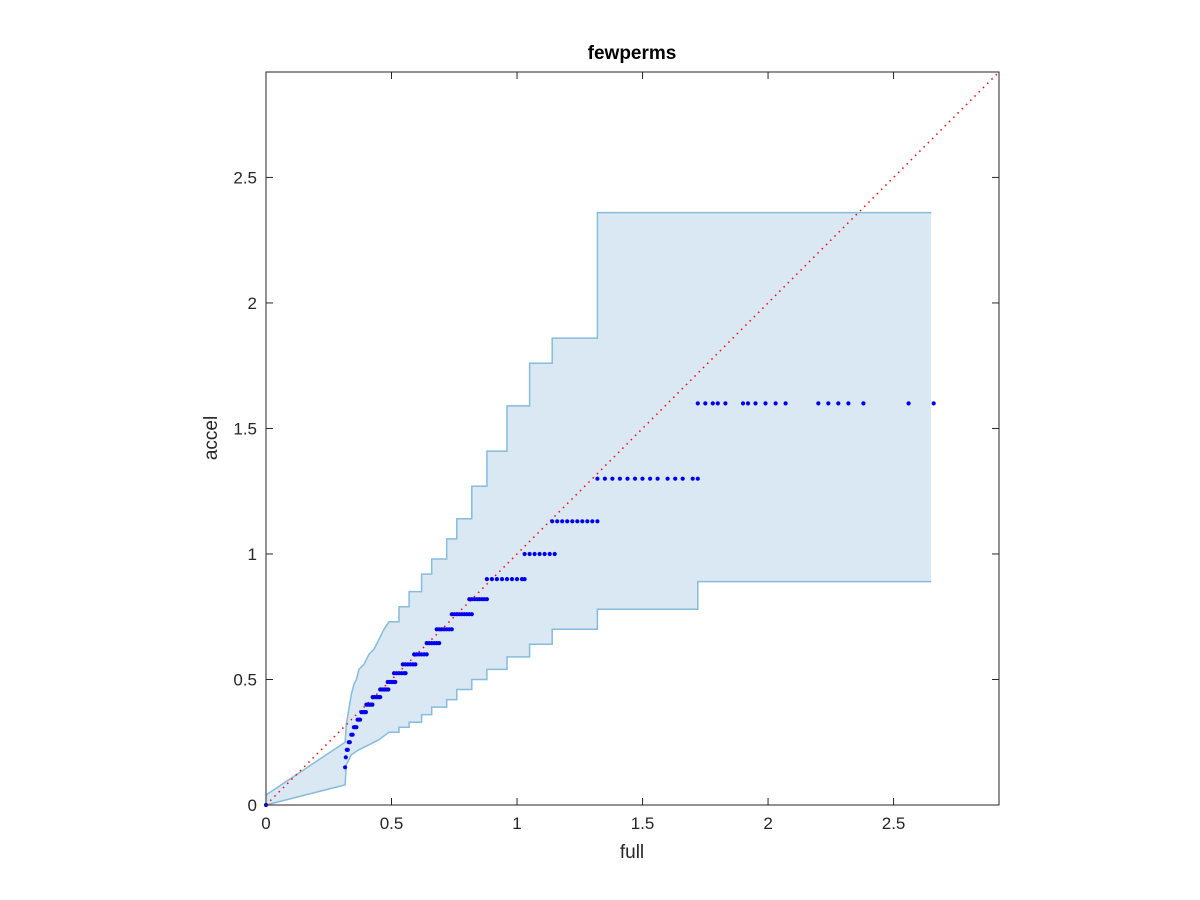 The height and width of the screenshot is (900, 1200). Describe the element at coordinates (265, 823) in the screenshot. I see `x-tick-label: 0` at that location.